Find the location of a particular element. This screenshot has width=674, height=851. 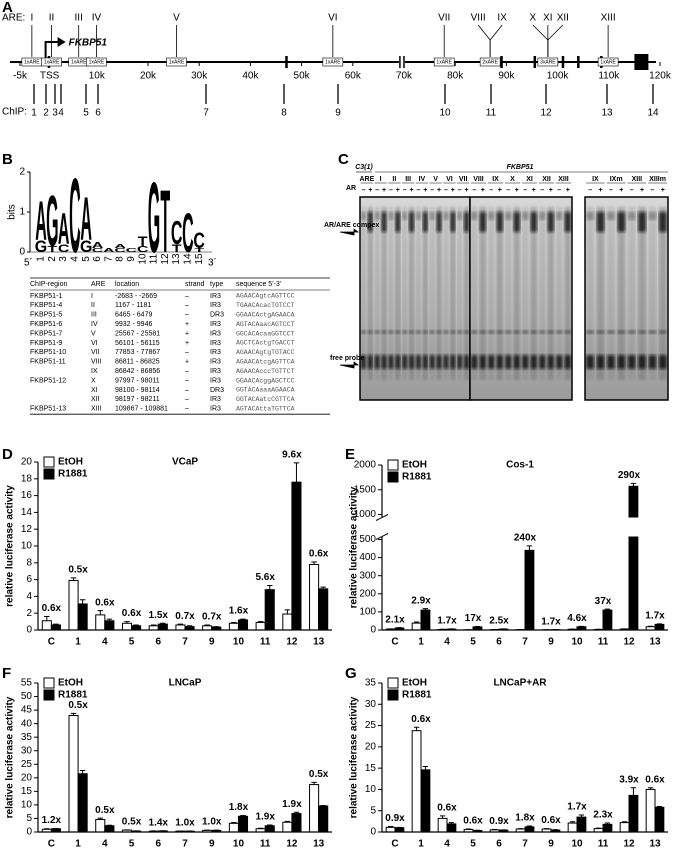

x-tick-label: C is located at coordinates (51, 642).